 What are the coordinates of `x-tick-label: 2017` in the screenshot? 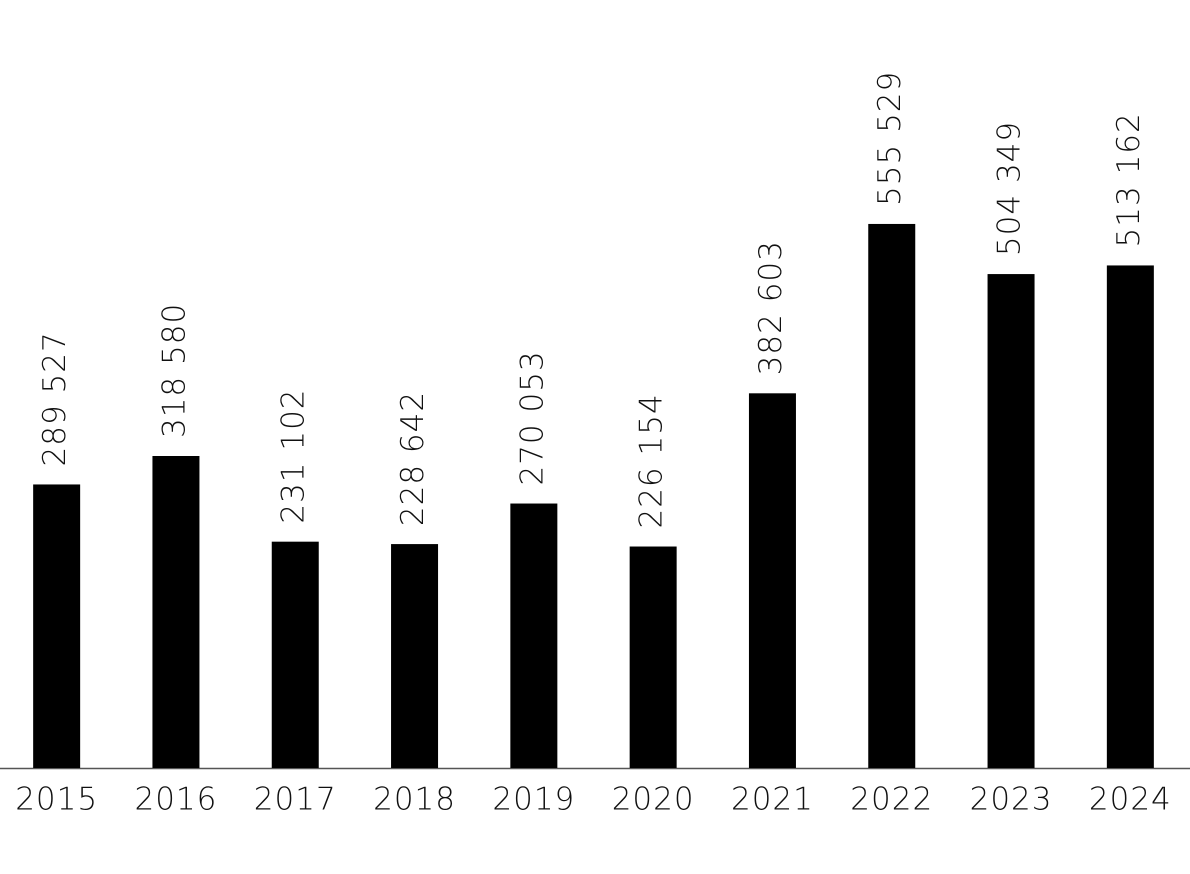 It's located at (295, 800).